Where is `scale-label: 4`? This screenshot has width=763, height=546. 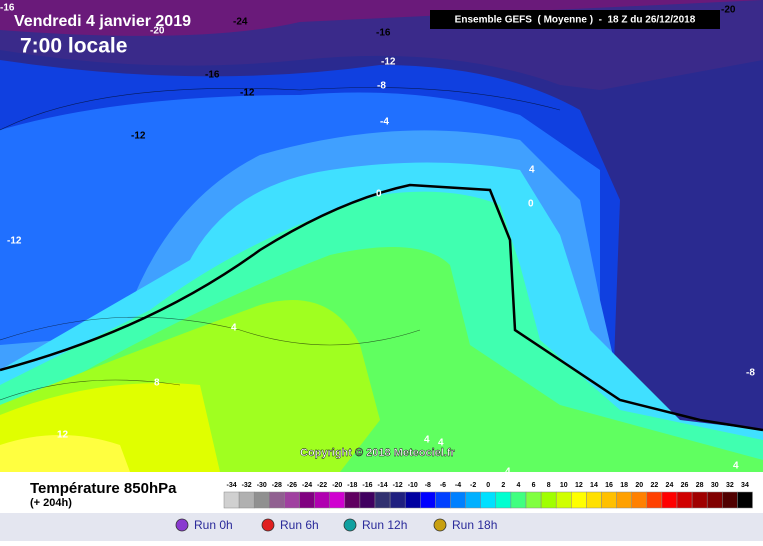 scale-label: 4 is located at coordinates (518, 485).